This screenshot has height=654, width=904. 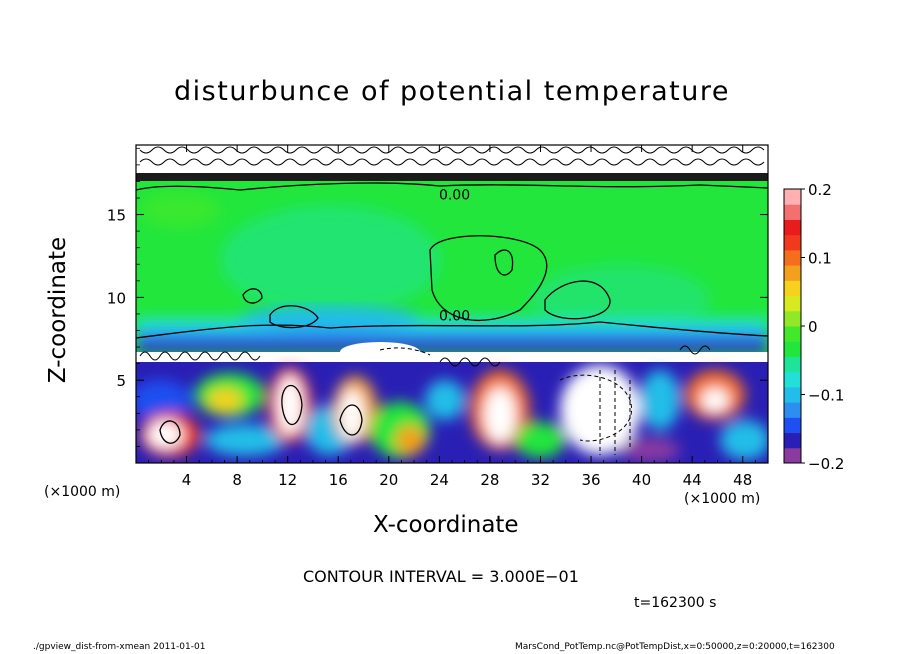 What do you see at coordinates (489, 480) in the screenshot?
I see `x-tick-label: 28` at bounding box center [489, 480].